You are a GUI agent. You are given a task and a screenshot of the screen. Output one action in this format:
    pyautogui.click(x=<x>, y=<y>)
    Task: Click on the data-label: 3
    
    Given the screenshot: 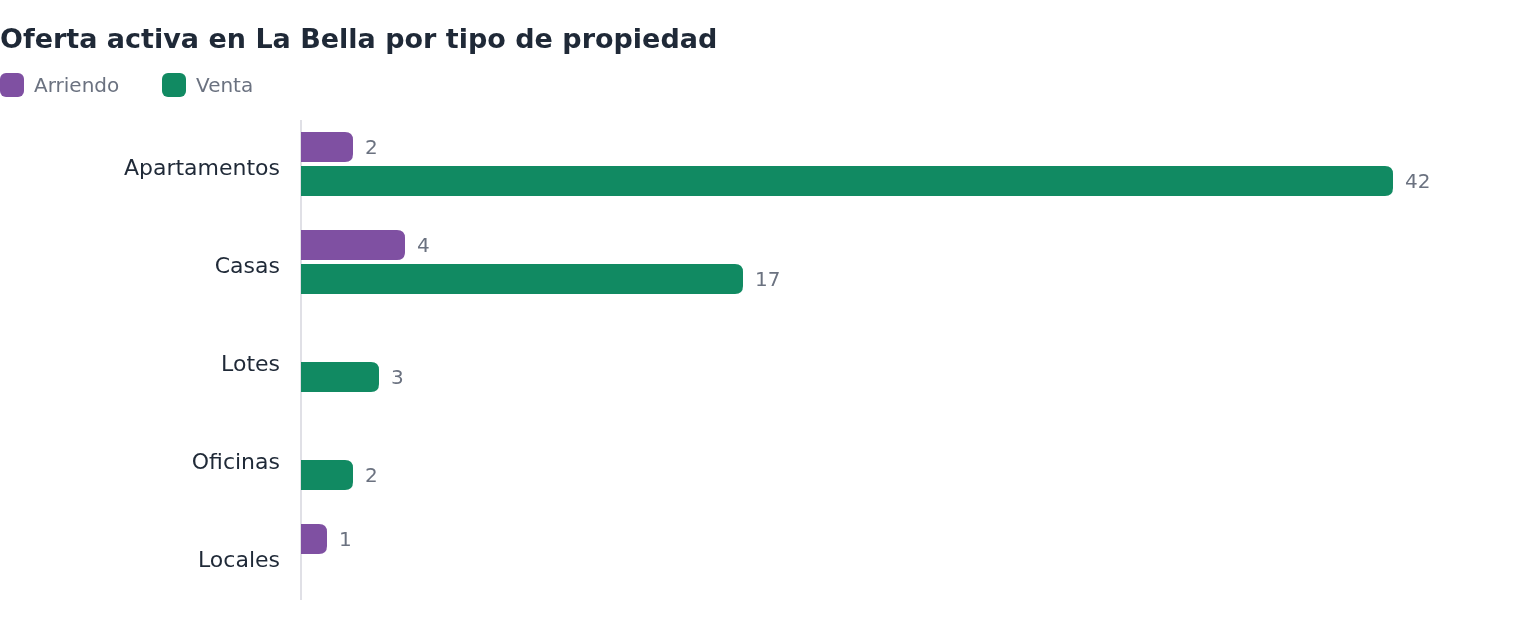 What is the action you would take?
    pyautogui.click(x=397, y=377)
    